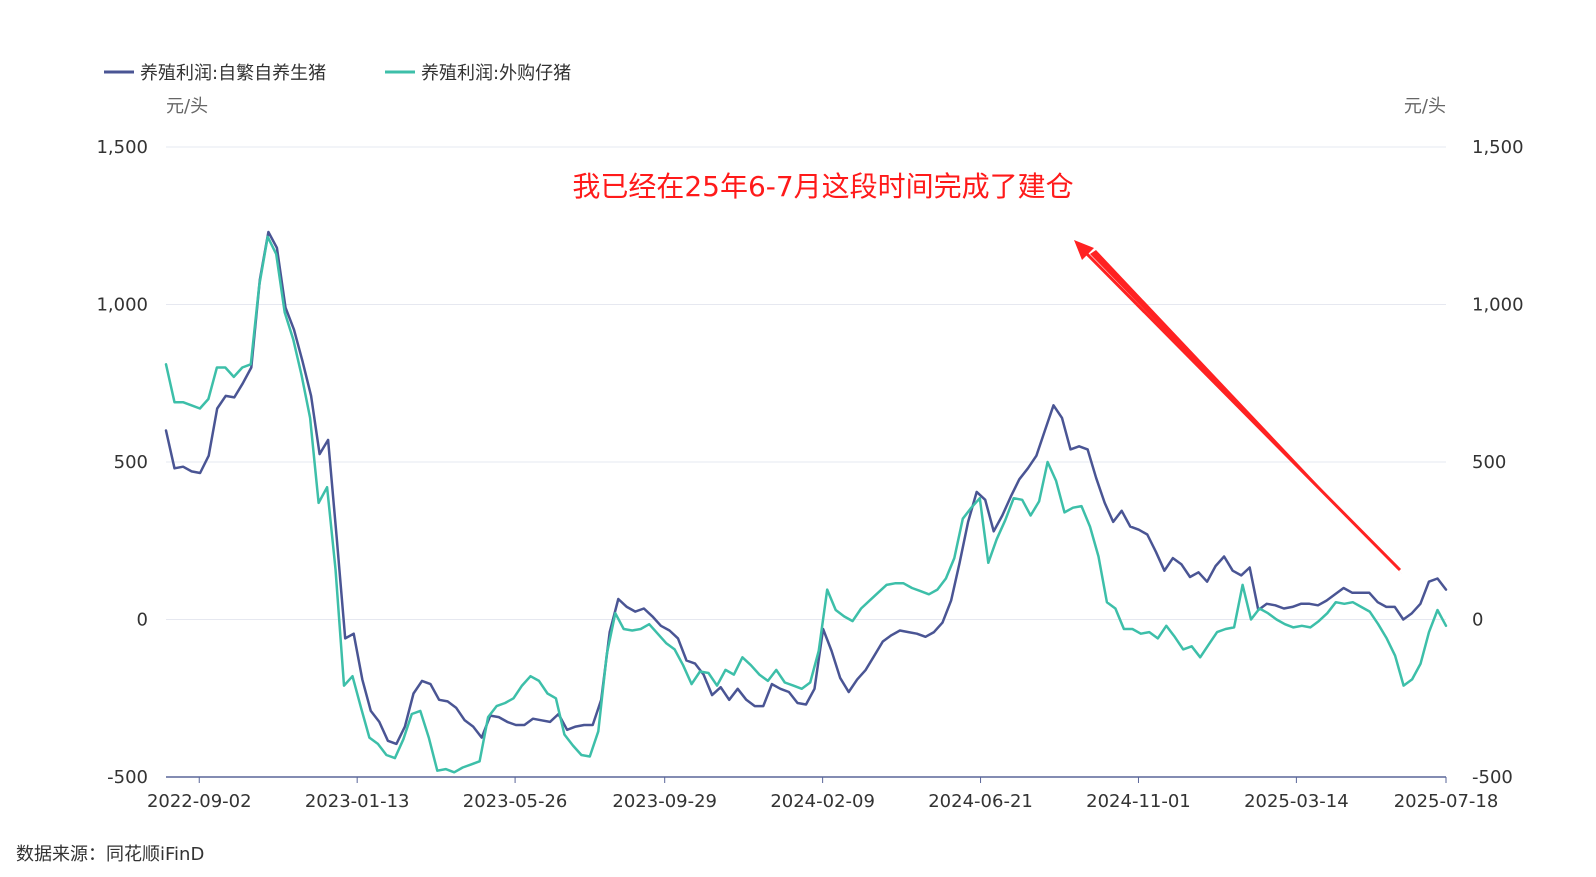 The image size is (1596, 877). Describe the element at coordinates (664, 801) in the screenshot. I see `x-tick-label: 2023-09-29` at that location.